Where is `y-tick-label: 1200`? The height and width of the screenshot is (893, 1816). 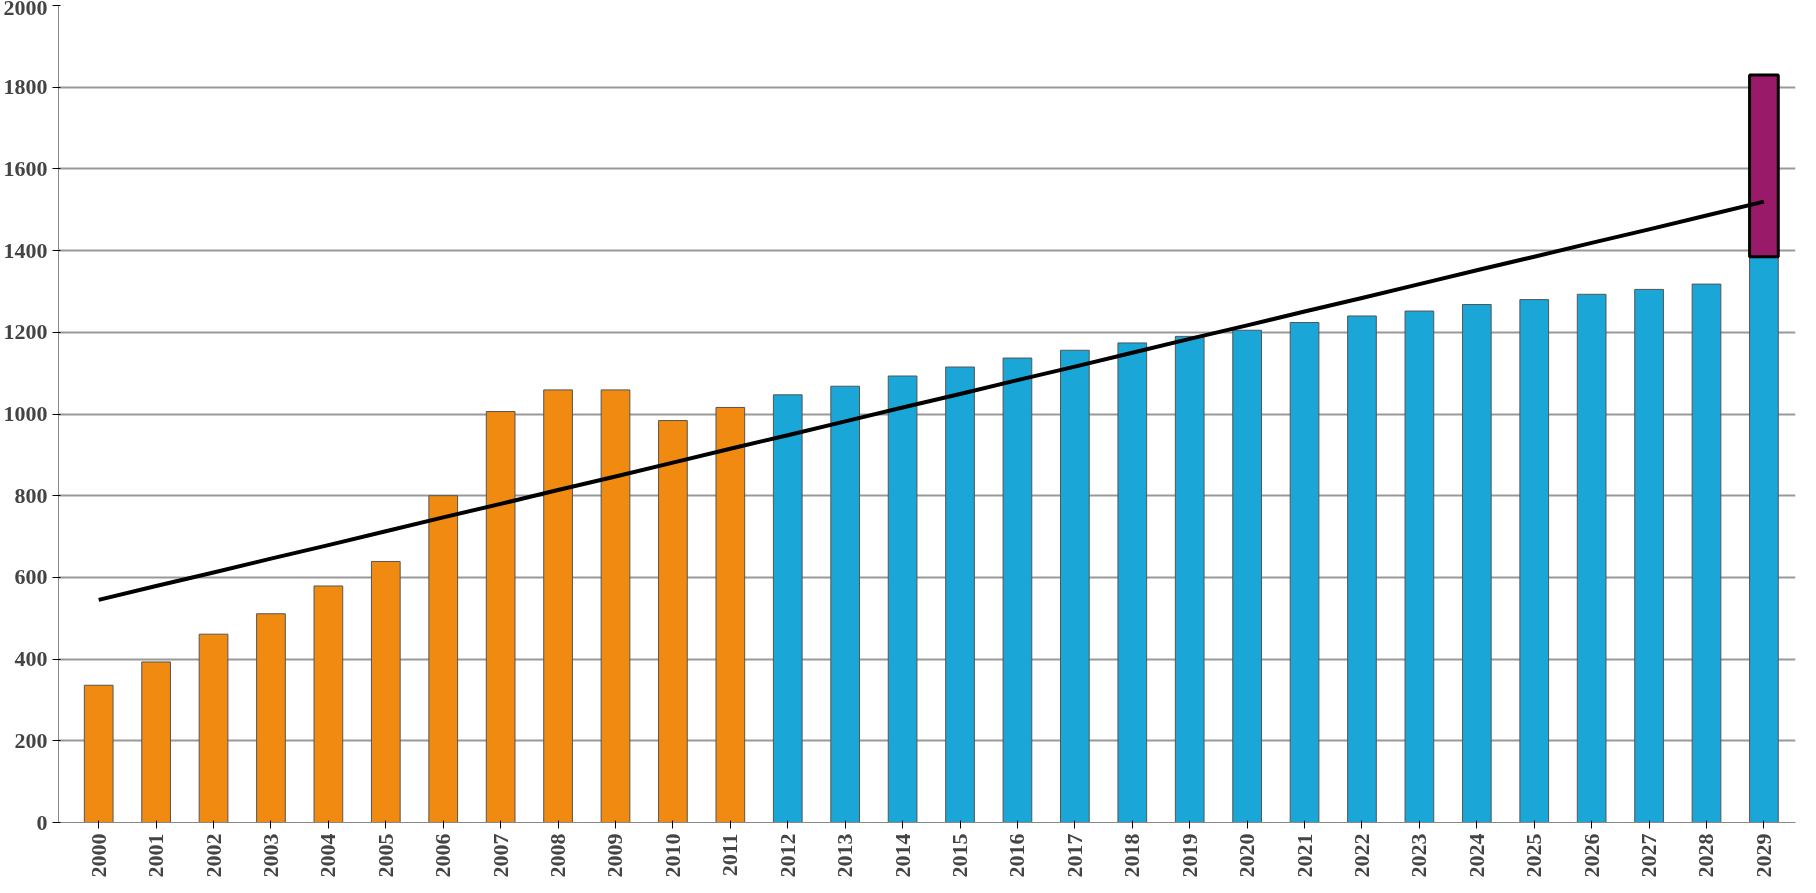 y-tick-label: 1200 is located at coordinates (25, 332).